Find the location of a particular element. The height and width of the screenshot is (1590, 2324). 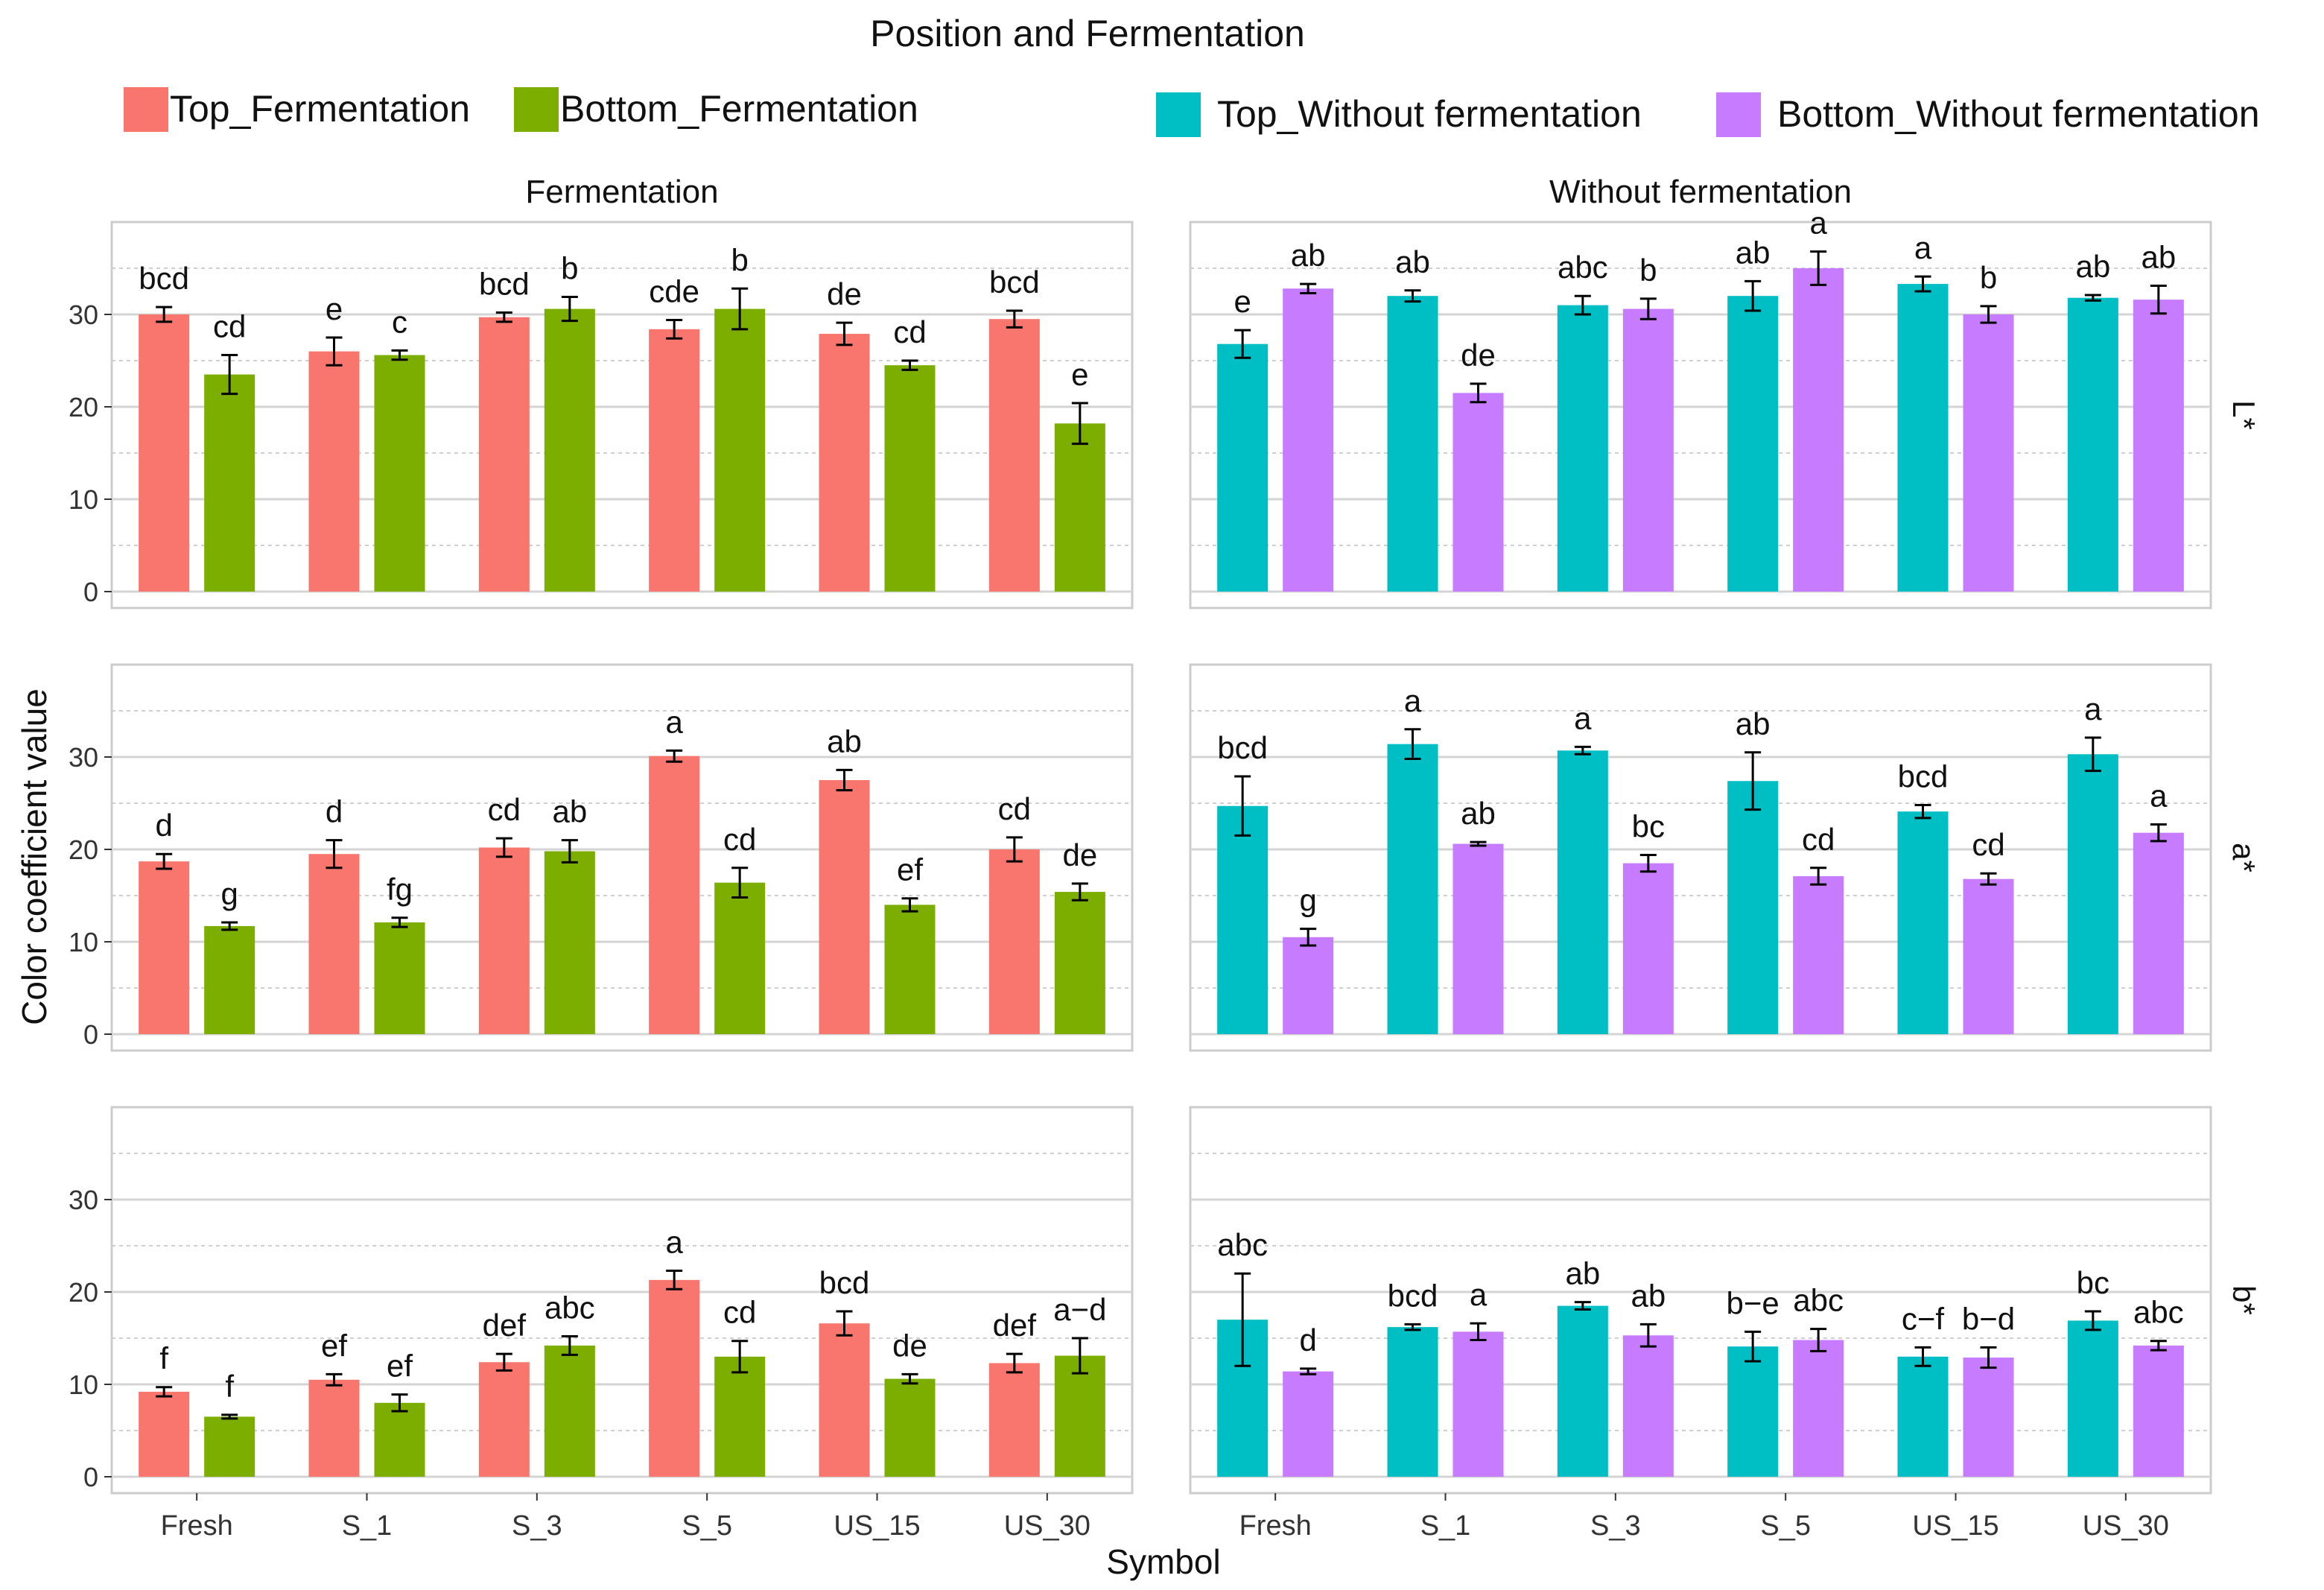

legend-swatch-top-without-fermentation is located at coordinates (1178, 114).